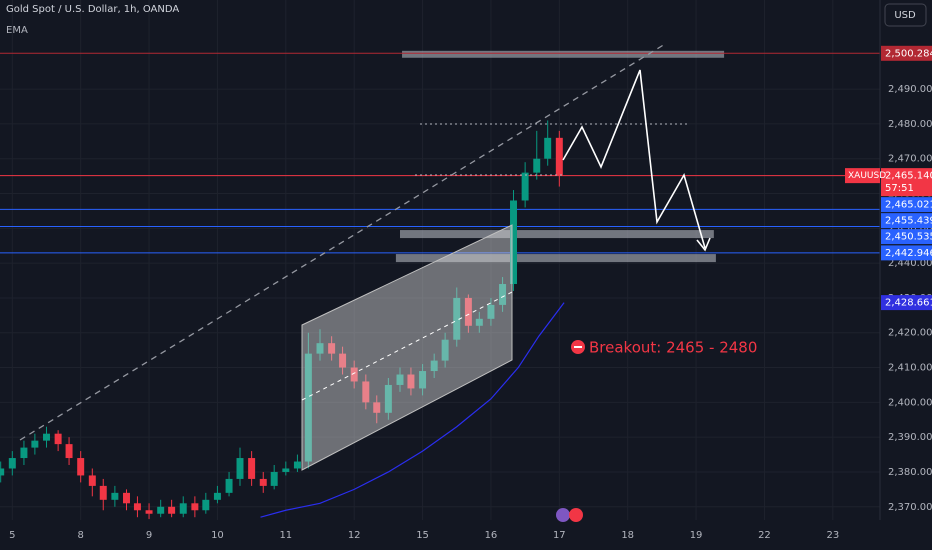  What do you see at coordinates (910, 159) in the screenshot?
I see `y-tick-label: 2,470.000` at bounding box center [910, 159].